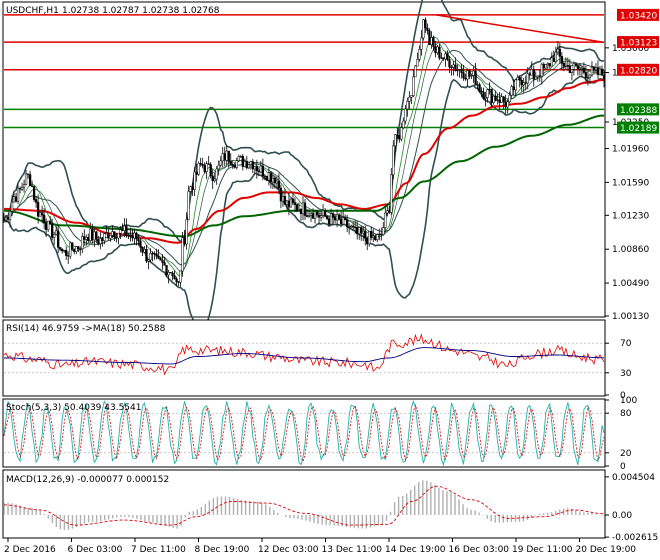 The width and height of the screenshot is (660, 560). Describe the element at coordinates (352, 550) in the screenshot. I see `x-tick-label-5: 13 Dec 11:00` at that location.